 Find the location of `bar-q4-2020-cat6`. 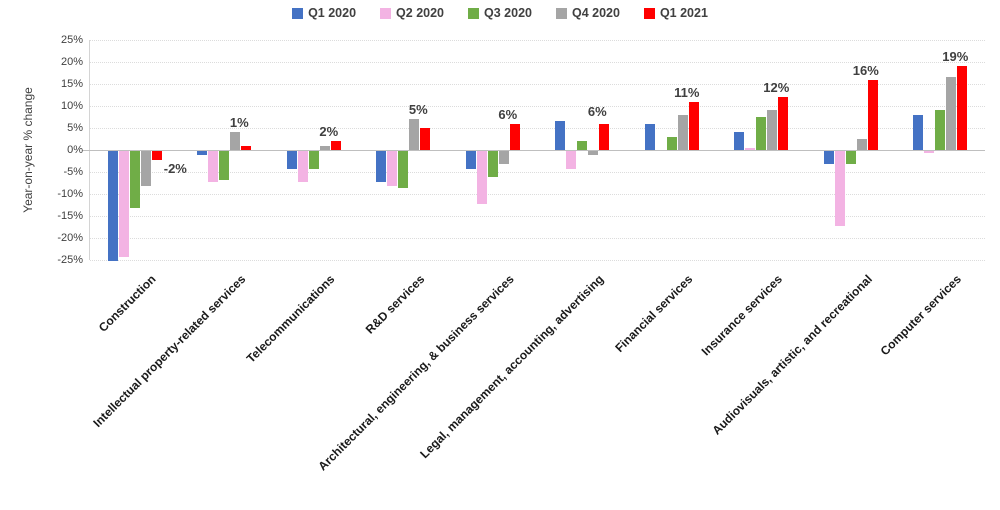

bar-q4-2020-cat6 is located at coordinates (682, 132).